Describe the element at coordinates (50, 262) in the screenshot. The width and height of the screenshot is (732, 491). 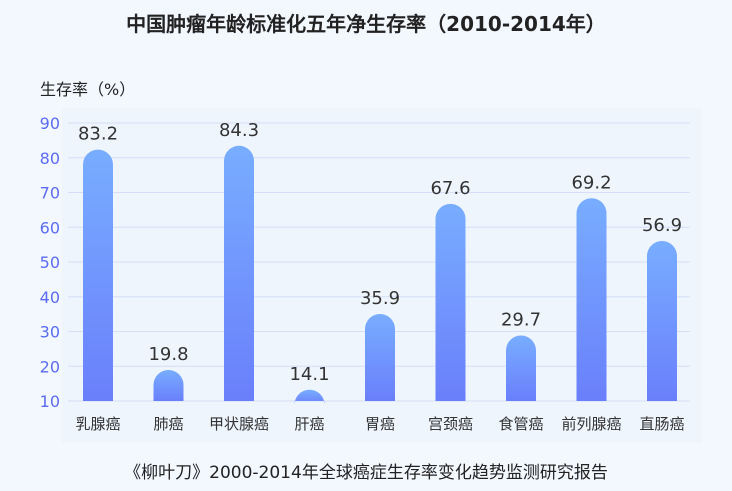
I see `y-tick-label: 50` at that location.